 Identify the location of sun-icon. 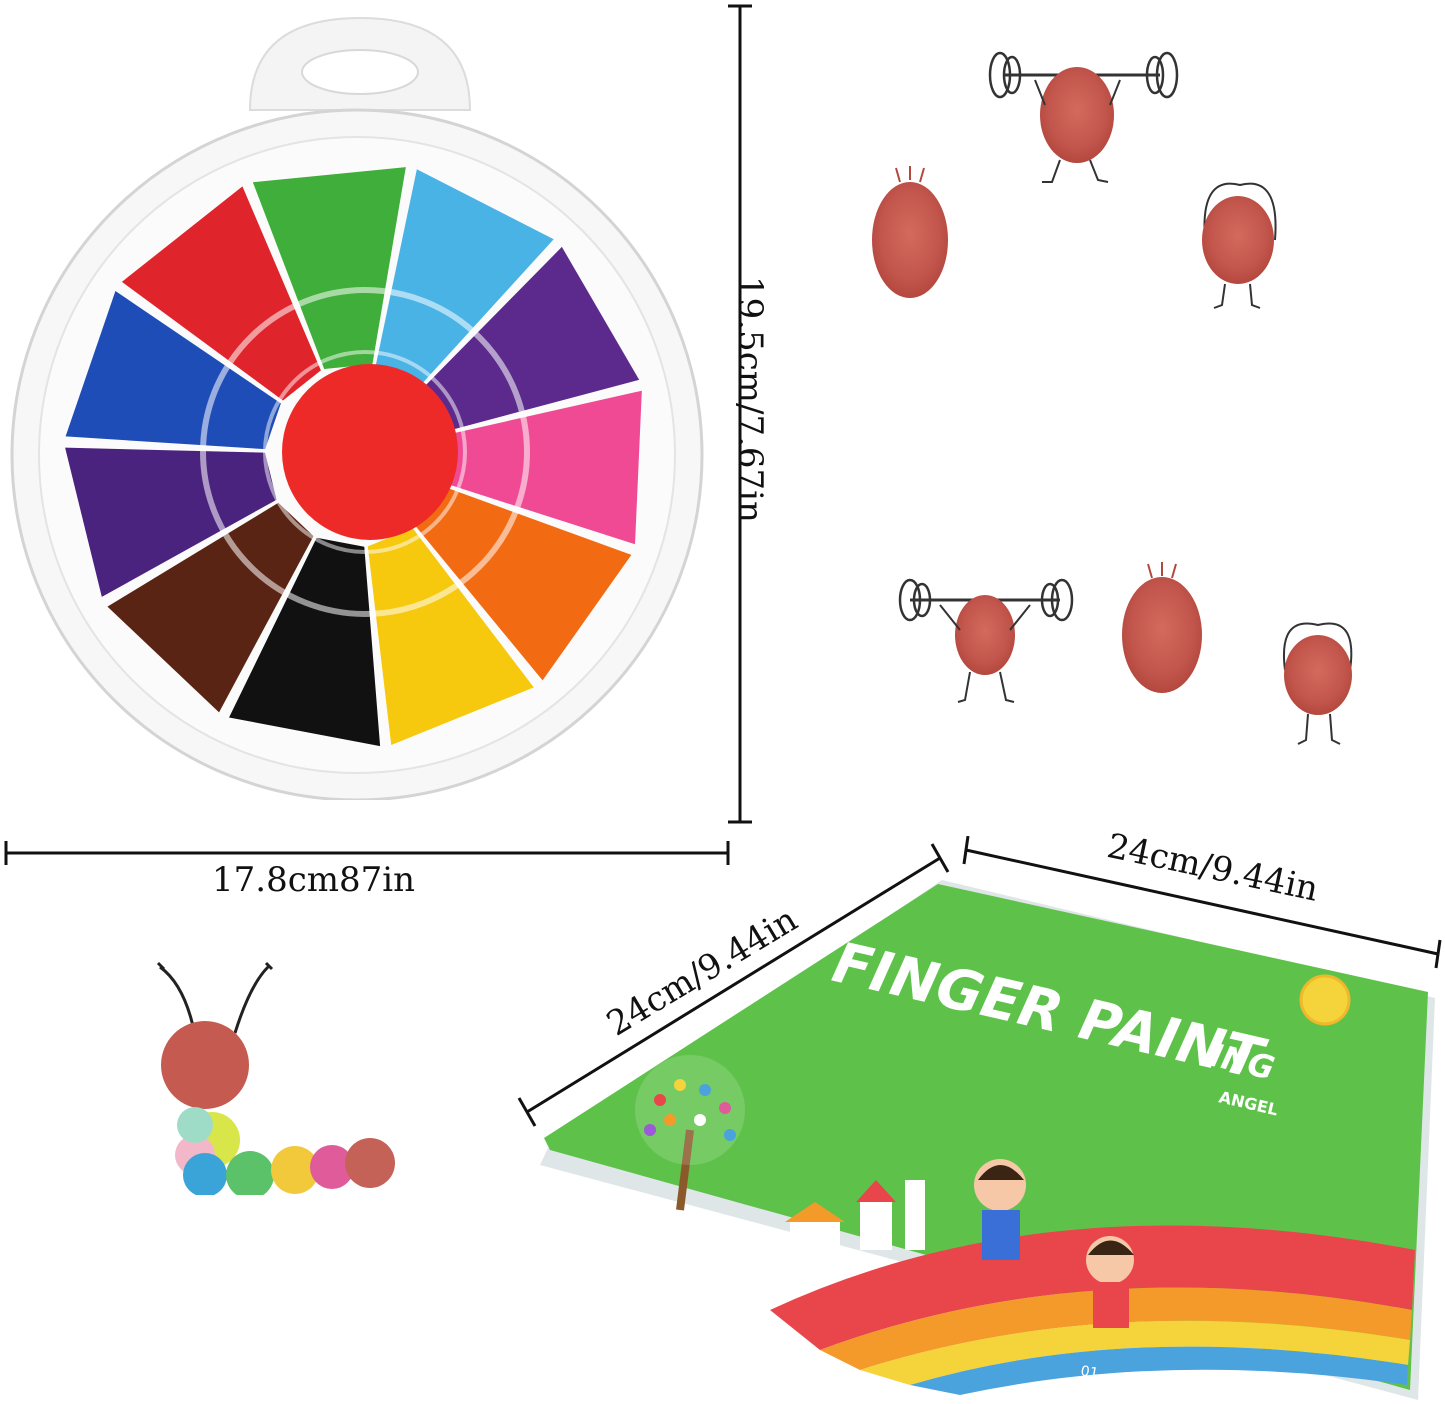
(1325, 1000).